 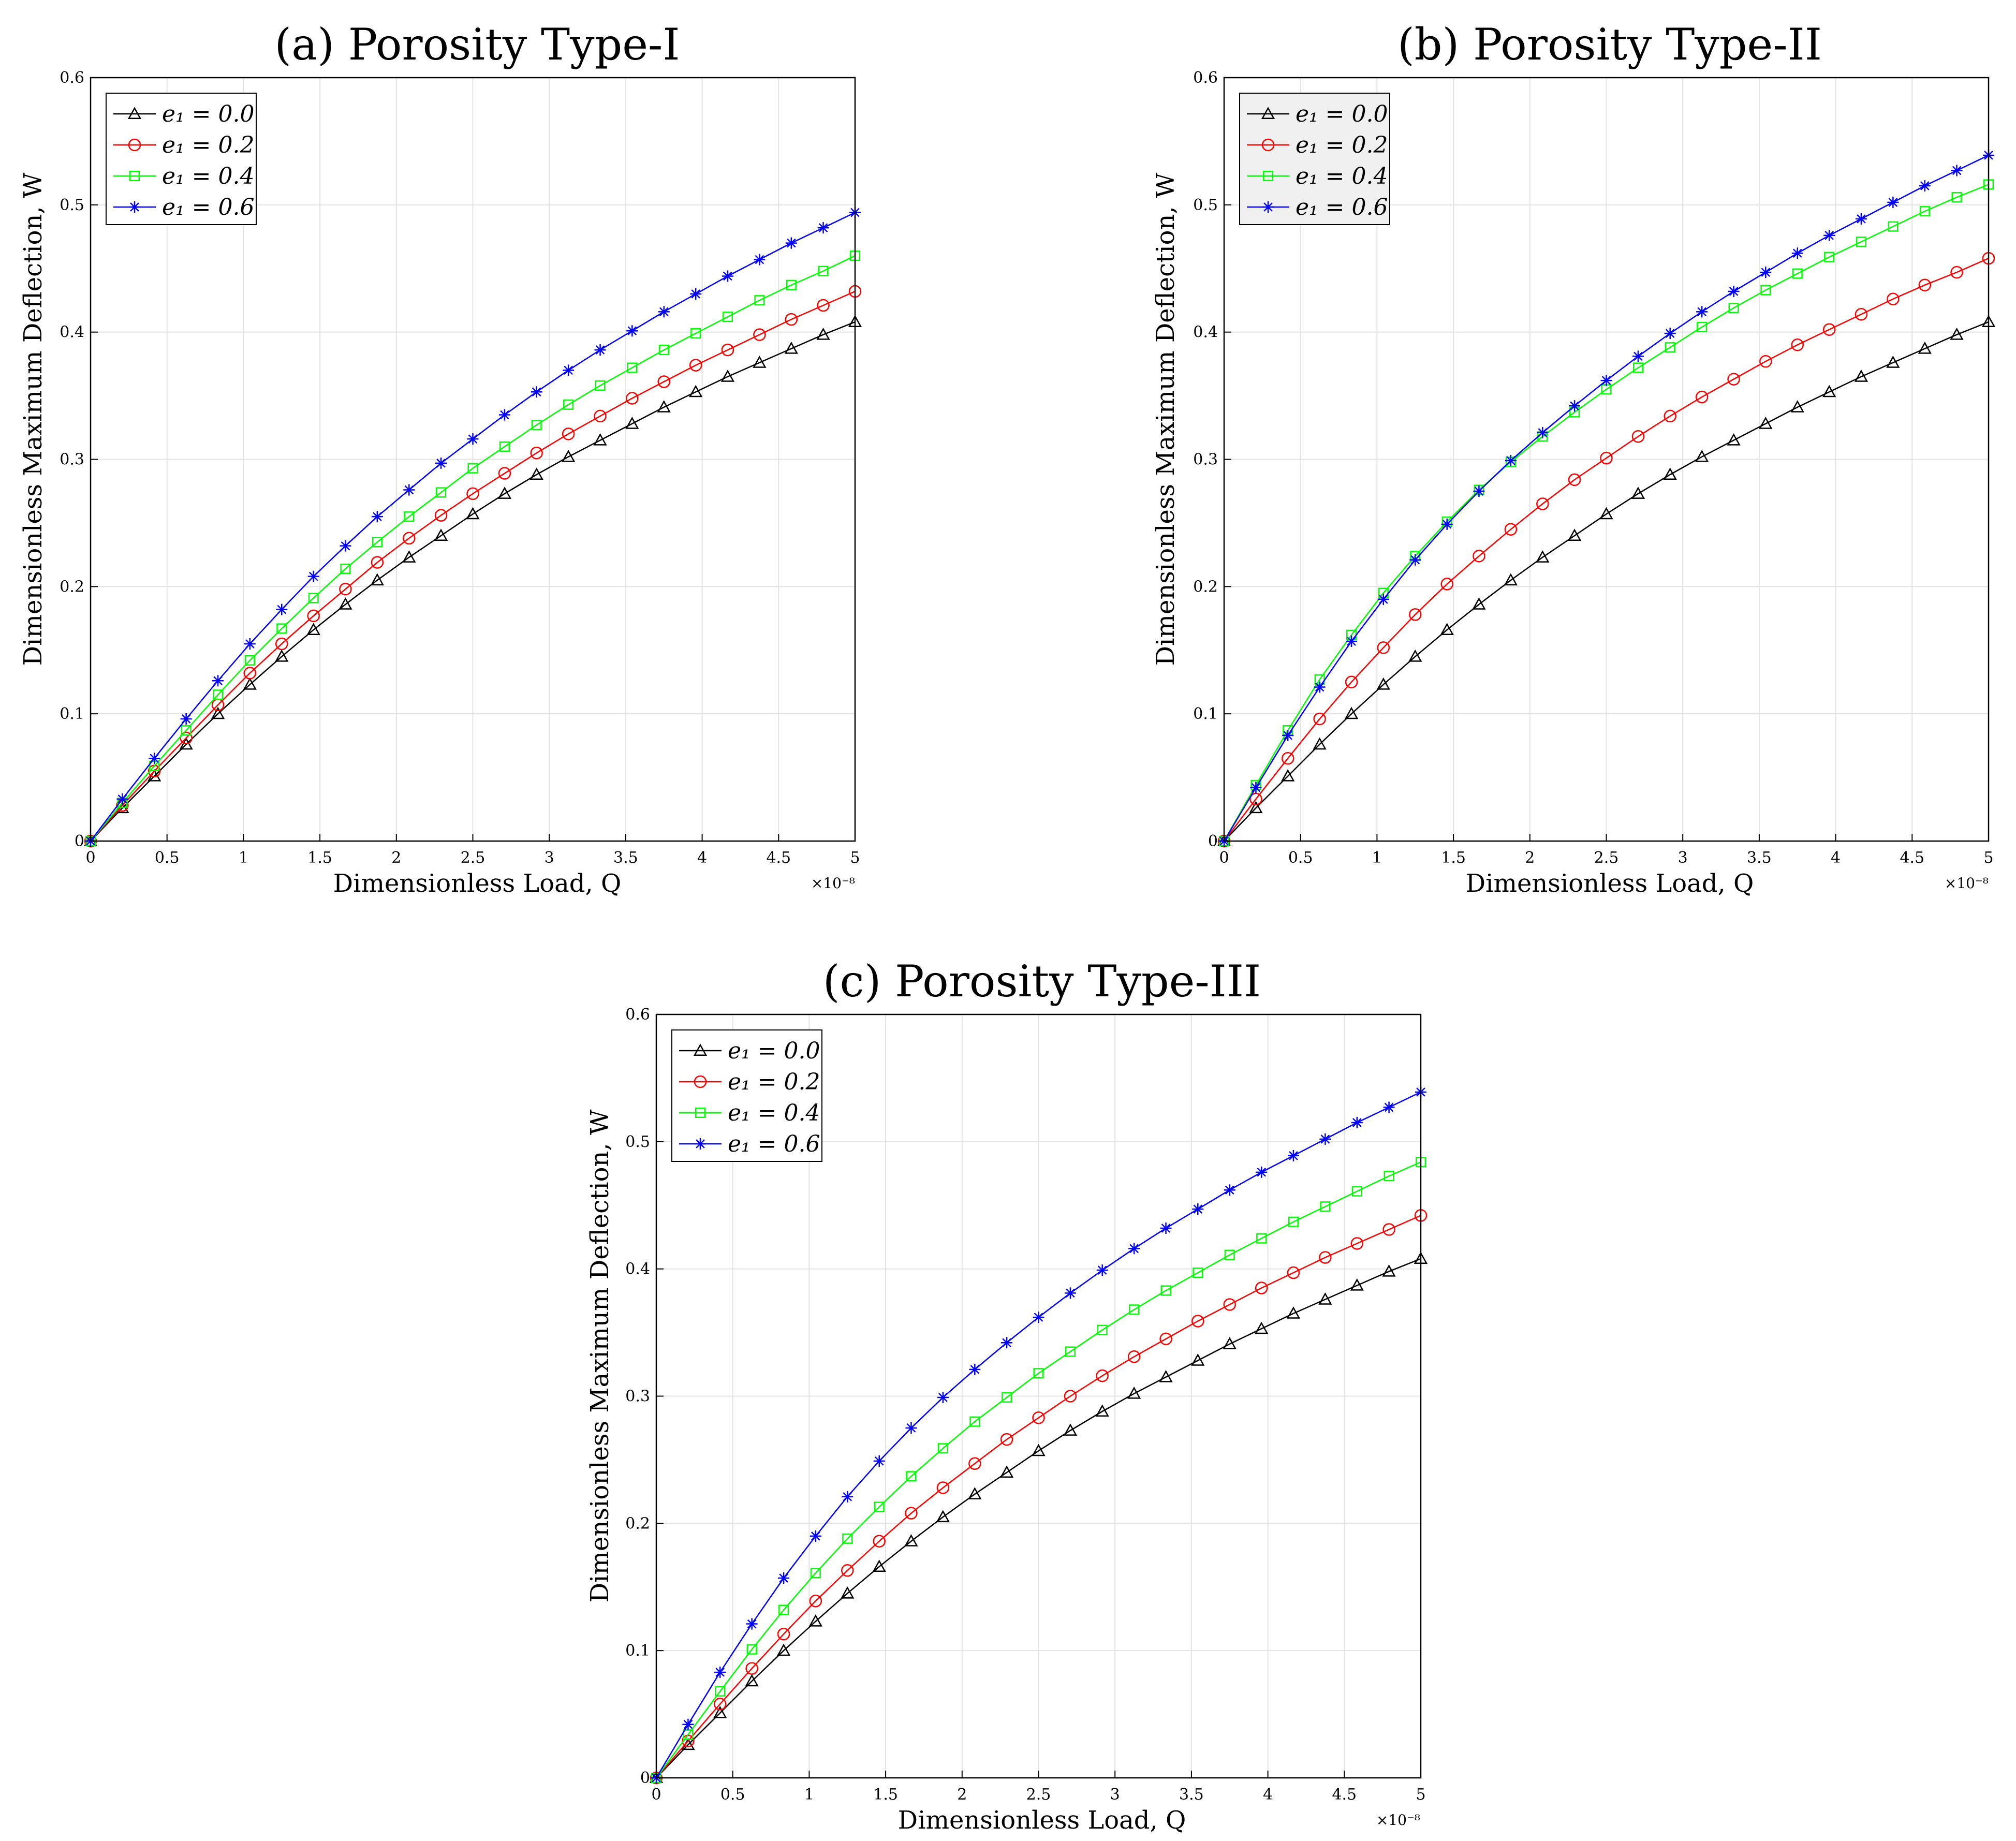 What do you see at coordinates (396, 858) in the screenshot?
I see `x-tick-label: 2` at bounding box center [396, 858].